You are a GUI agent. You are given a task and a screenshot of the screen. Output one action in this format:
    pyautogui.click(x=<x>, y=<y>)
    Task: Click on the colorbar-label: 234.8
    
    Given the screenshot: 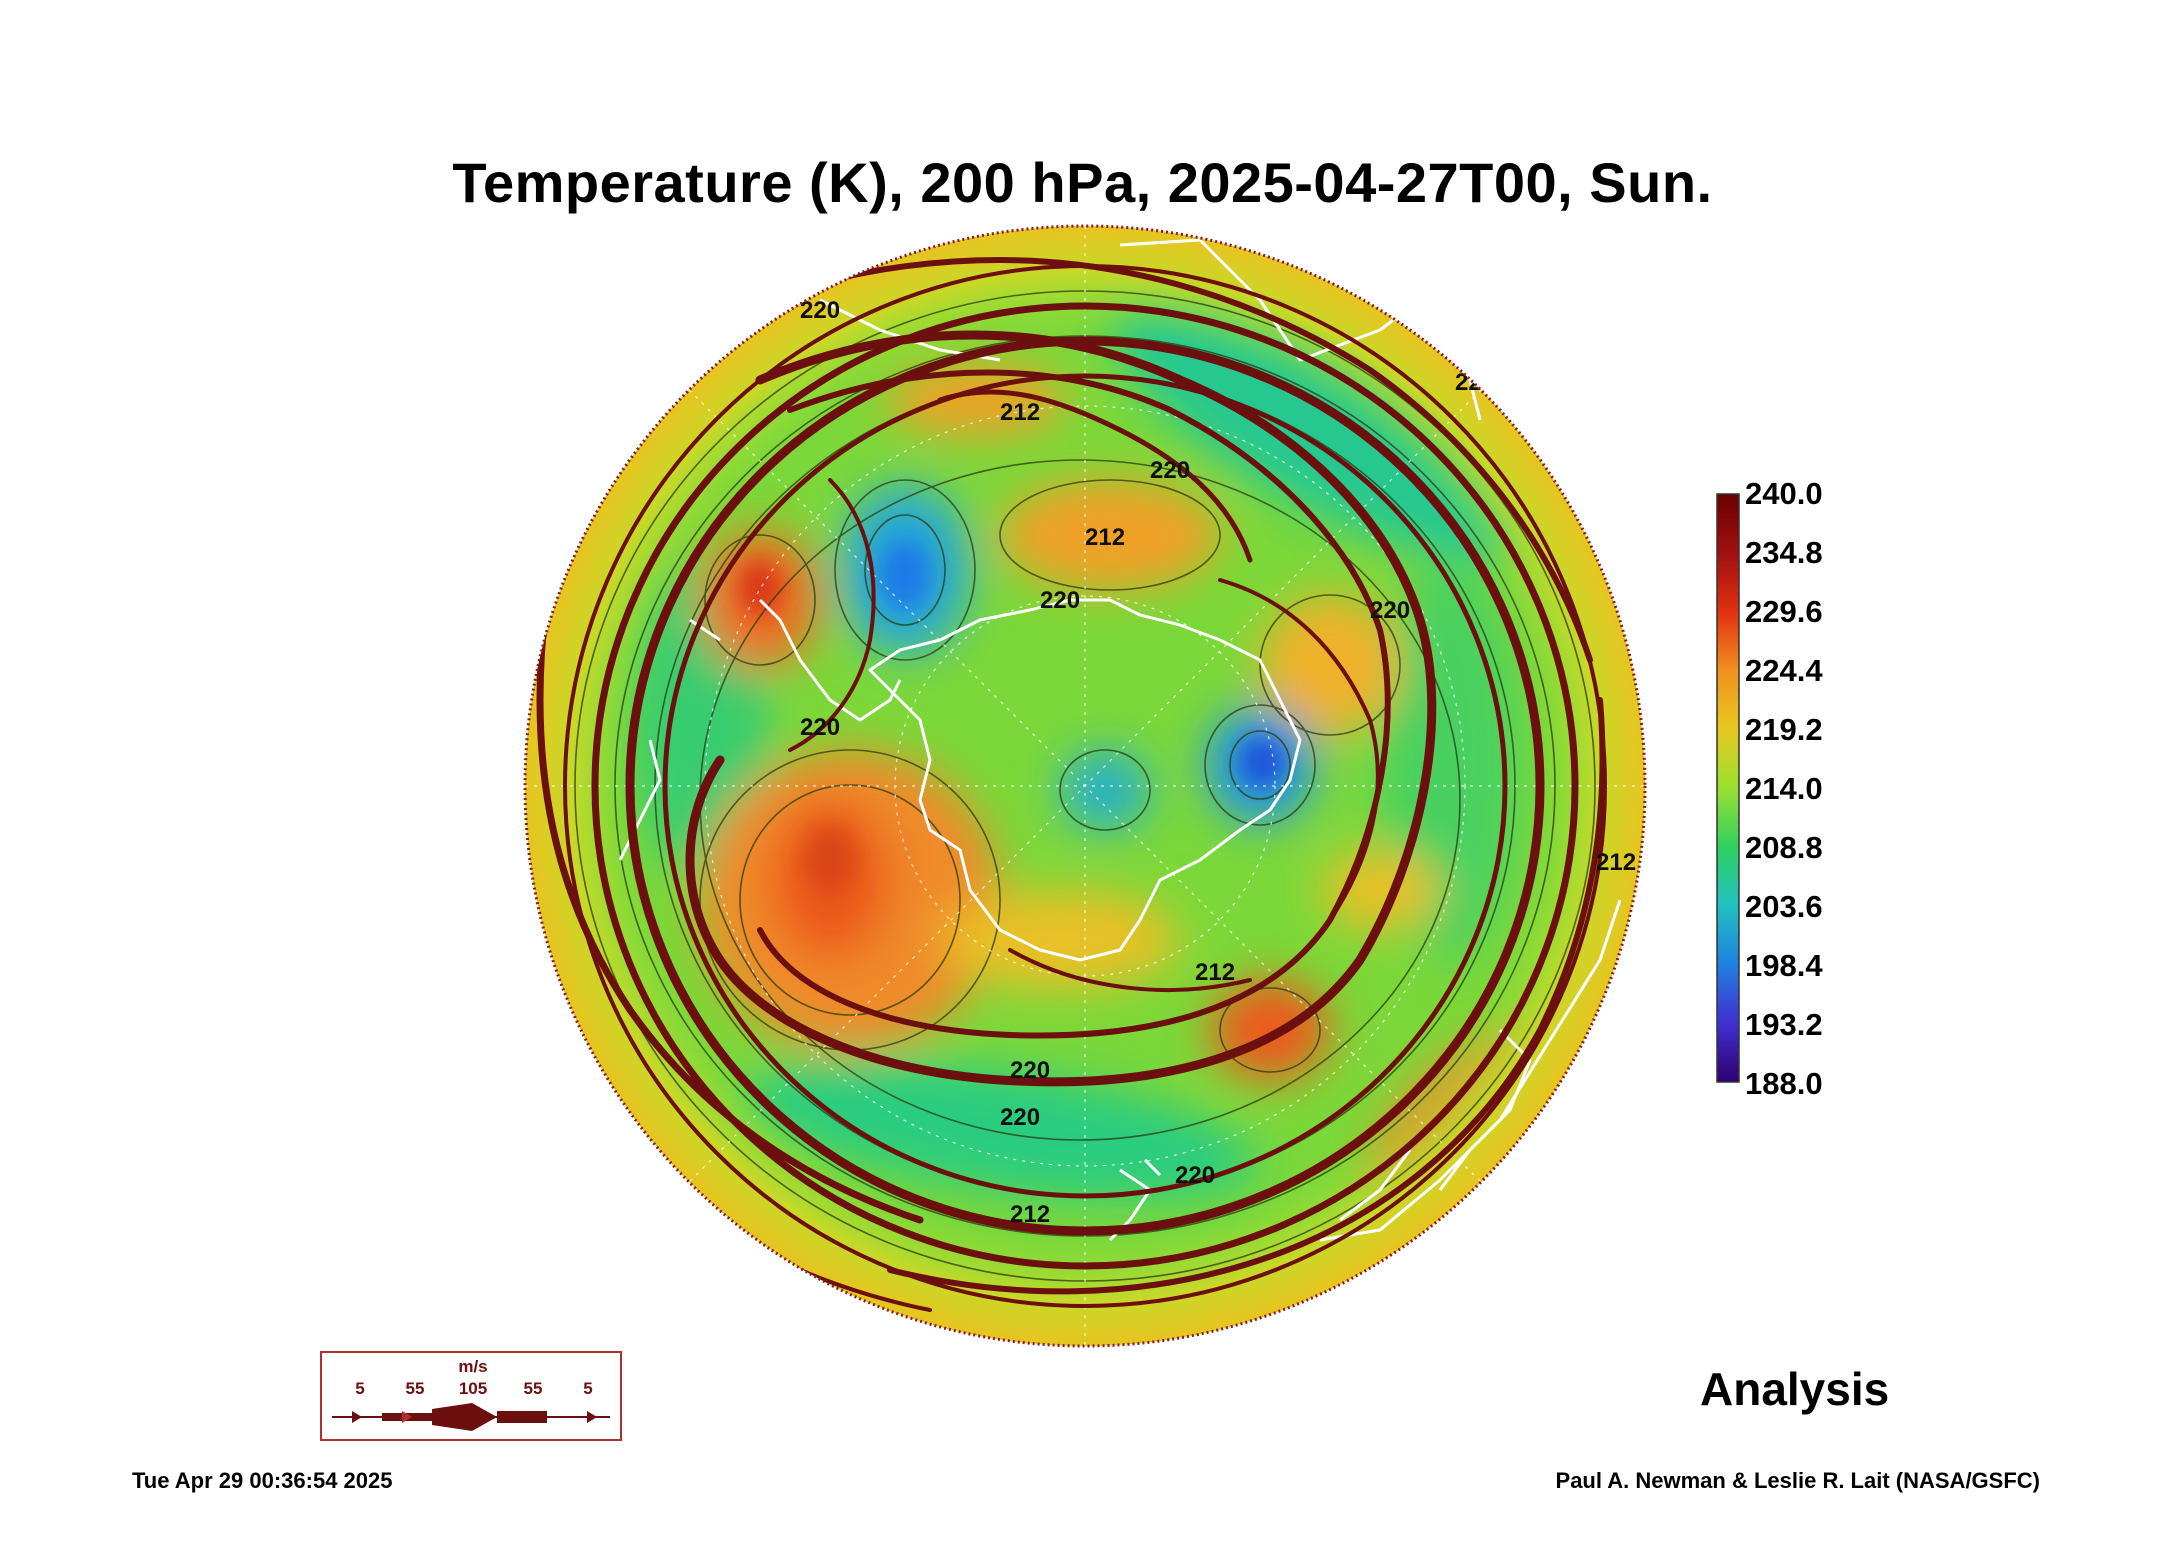 What is the action you would take?
    pyautogui.click(x=1784, y=552)
    